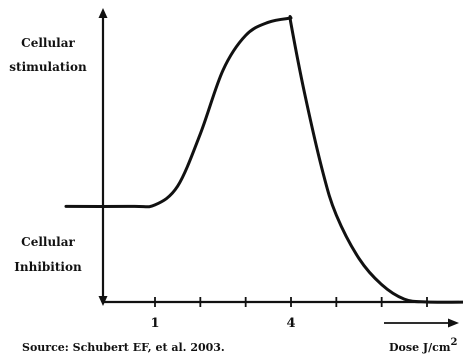 The image size is (463, 359). Describe the element at coordinates (154, 323) in the screenshot. I see `x-tick-label-1: 1` at that location.